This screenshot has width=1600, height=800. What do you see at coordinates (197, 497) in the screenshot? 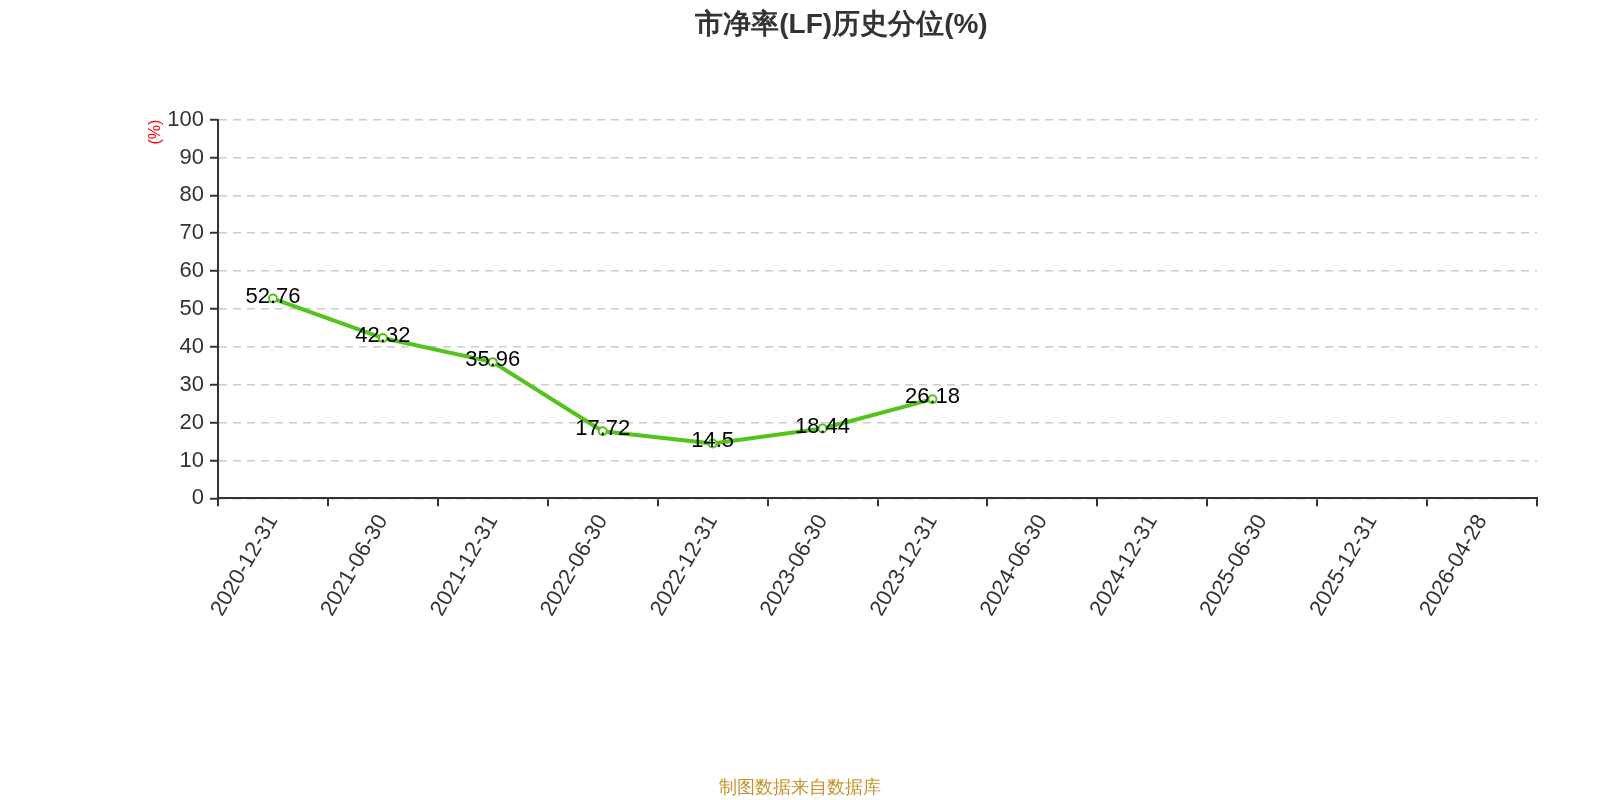
I see `y-tick-label: 0` at bounding box center [197, 497].